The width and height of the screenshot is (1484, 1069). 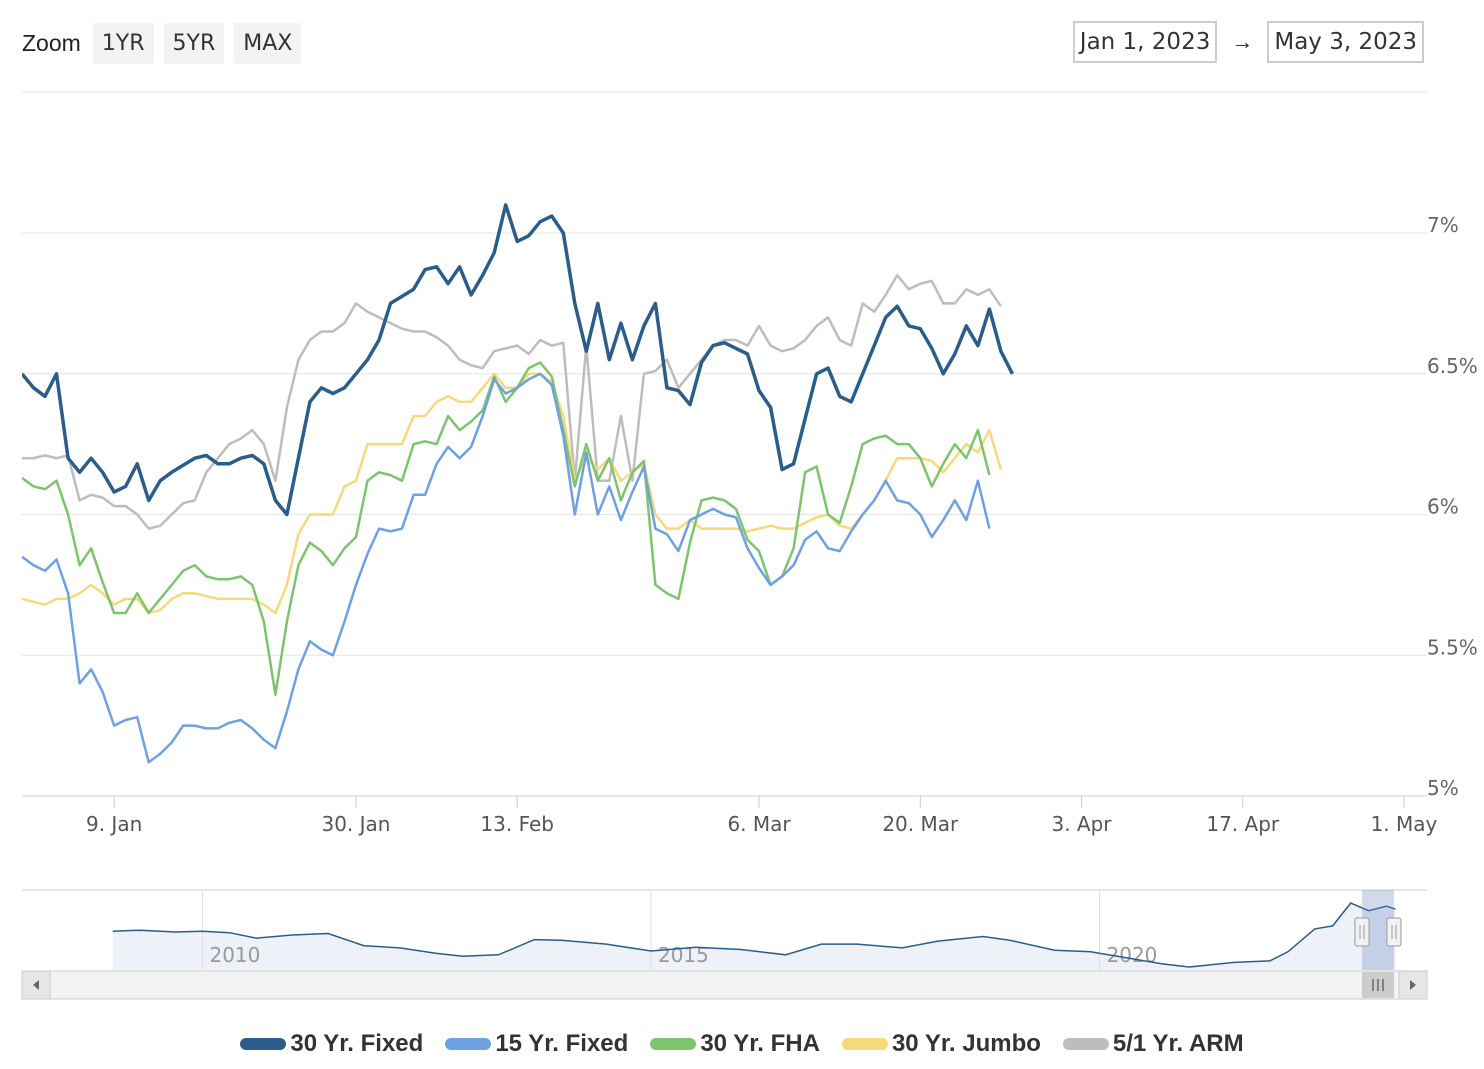 I want to click on navigator: 2010 2015 2020, so click(x=724, y=944).